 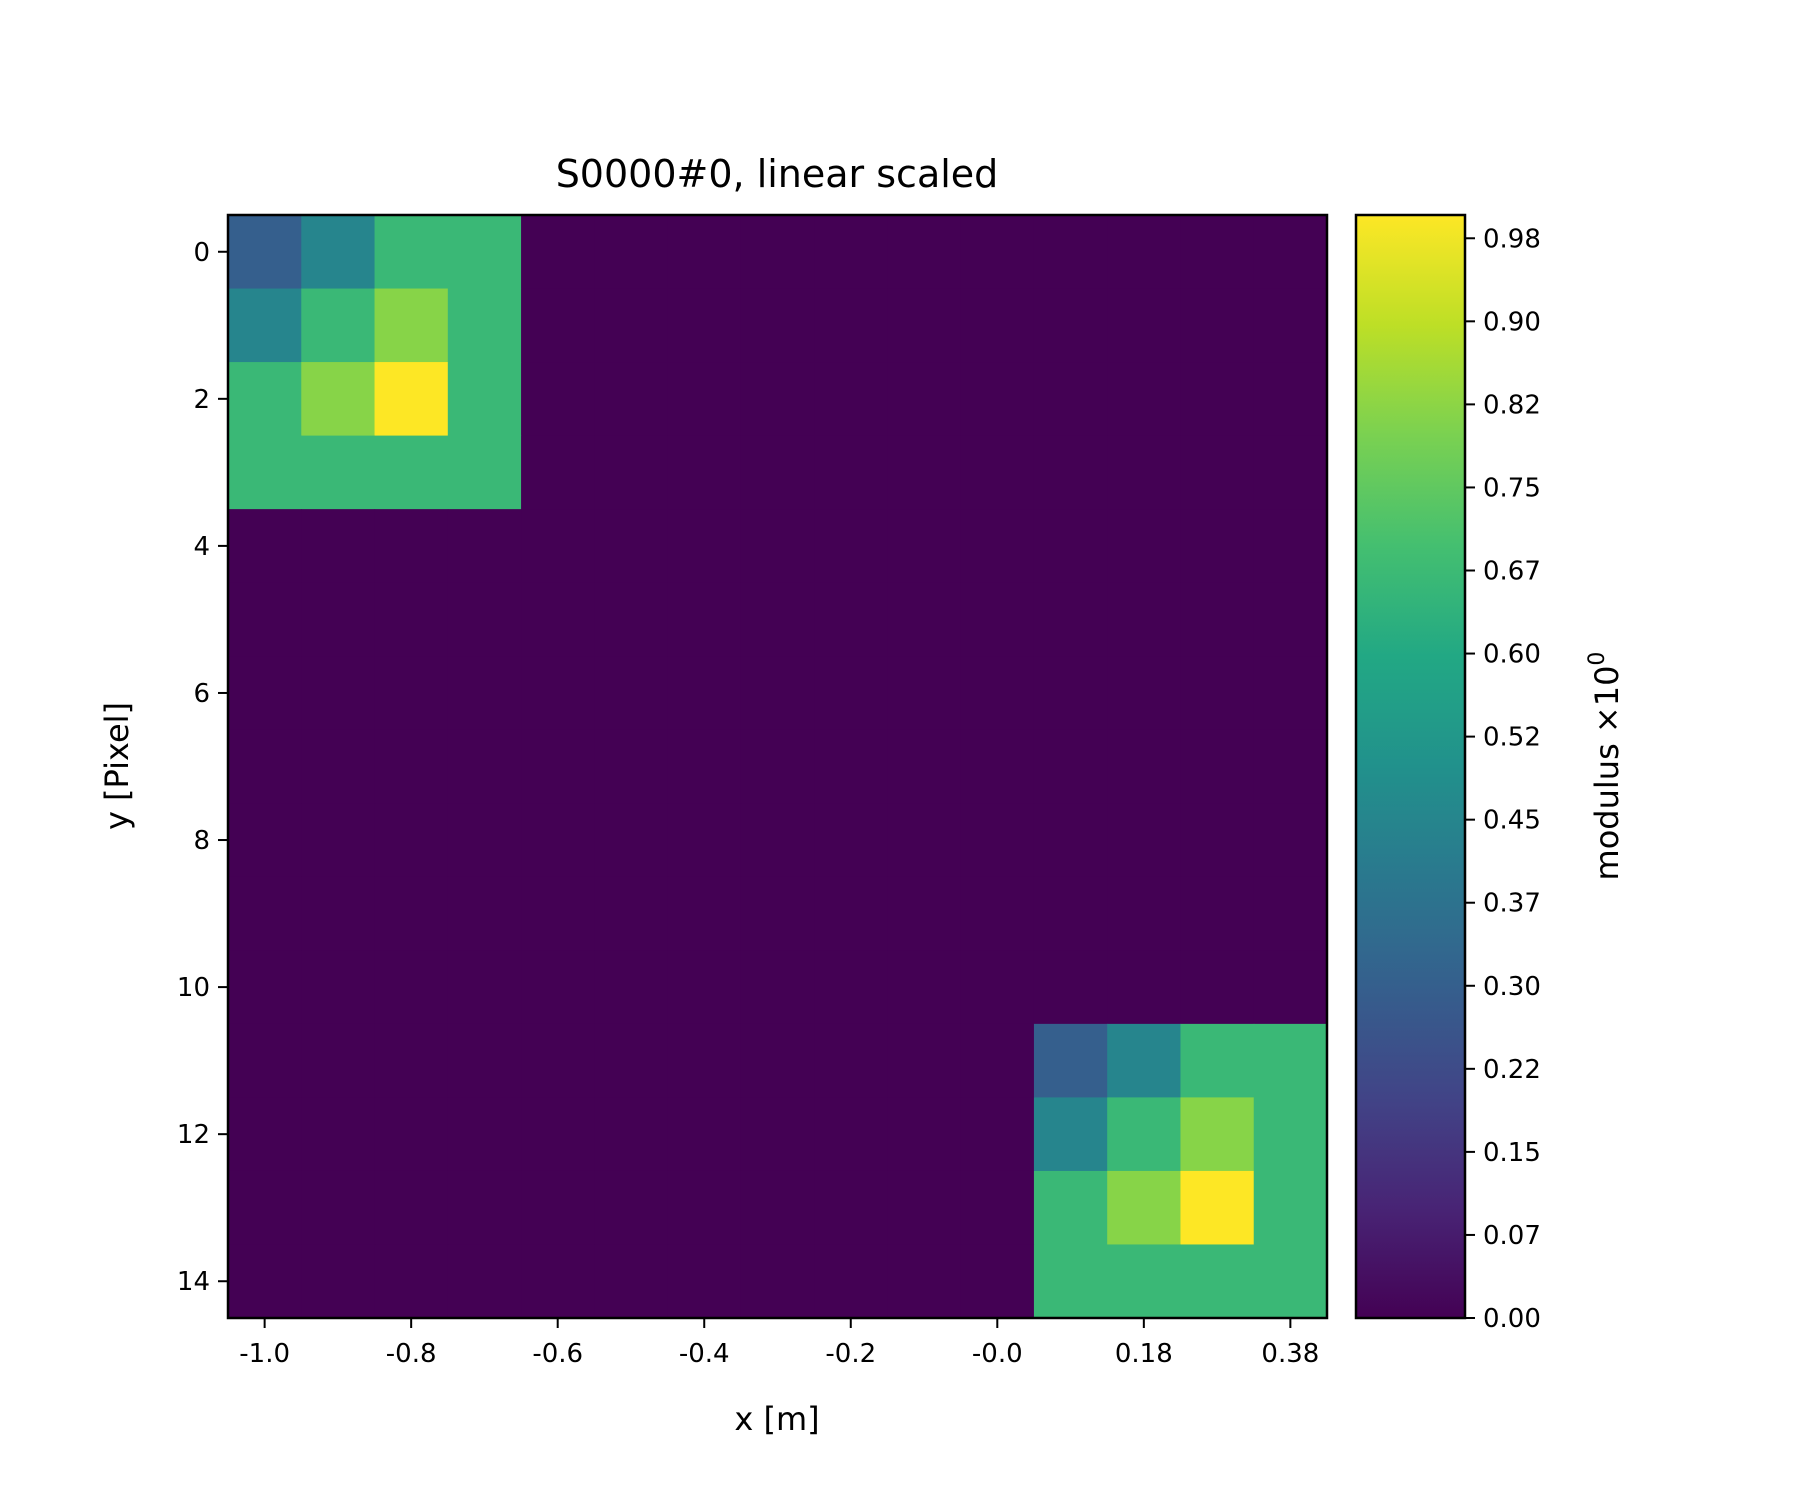 What do you see at coordinates (1410, 766) in the screenshot?
I see `colorbar` at bounding box center [1410, 766].